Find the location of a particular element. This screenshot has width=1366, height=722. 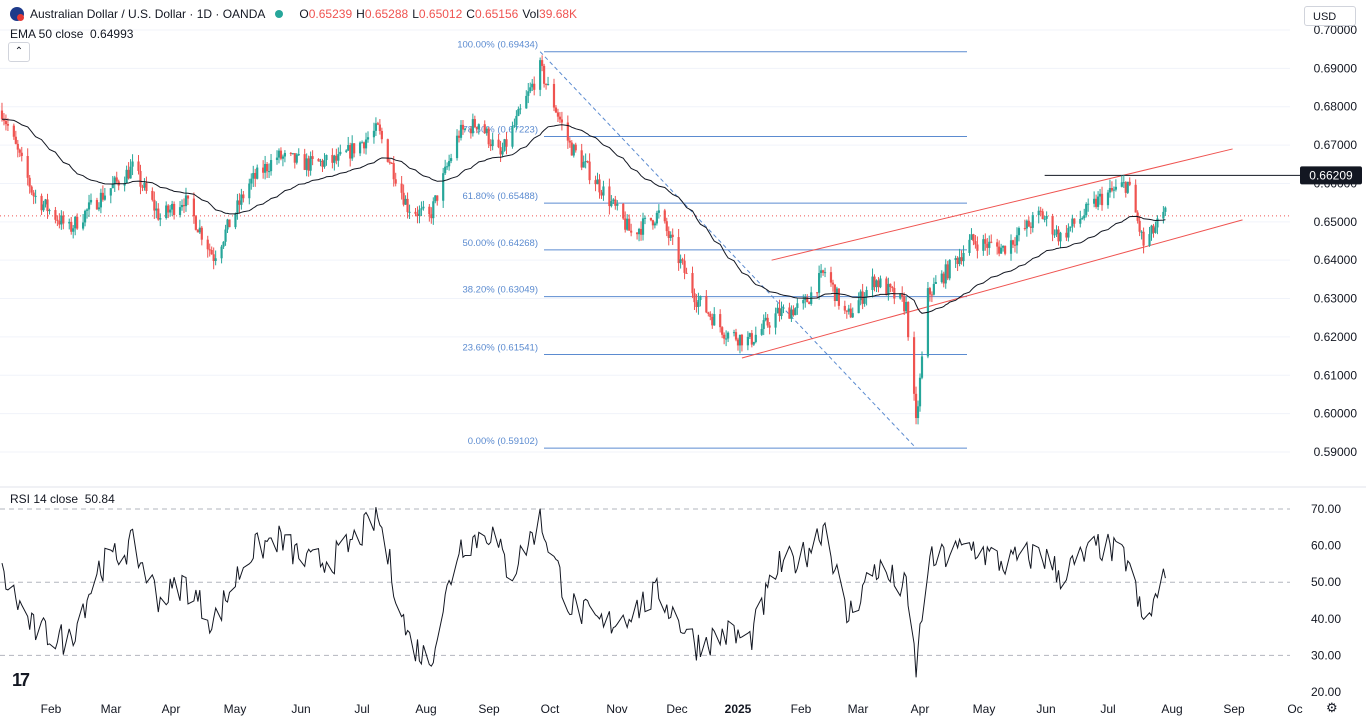

time-tick-label: Jul is located at coordinates (361, 709).